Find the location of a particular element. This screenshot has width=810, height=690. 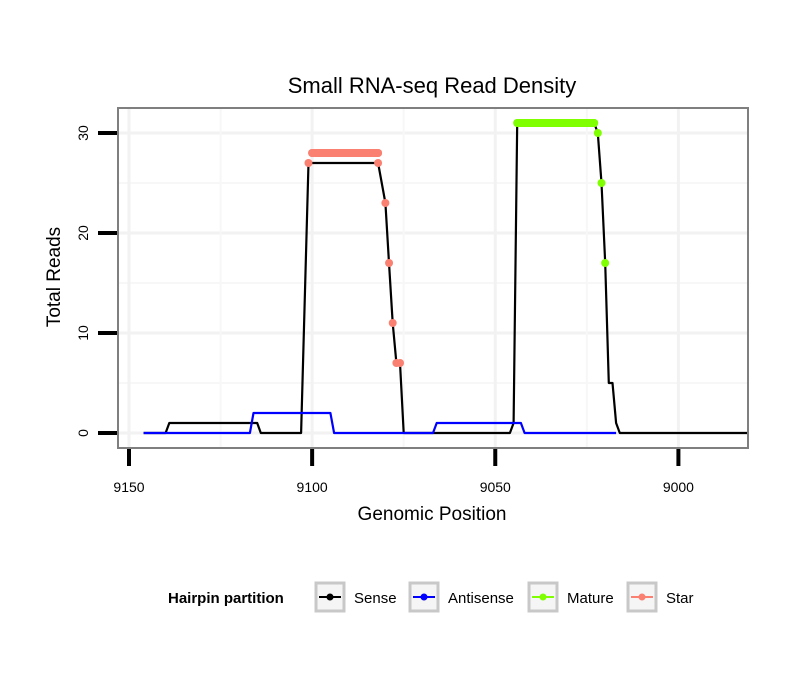

legend-label: Antisense is located at coordinates (481, 598).